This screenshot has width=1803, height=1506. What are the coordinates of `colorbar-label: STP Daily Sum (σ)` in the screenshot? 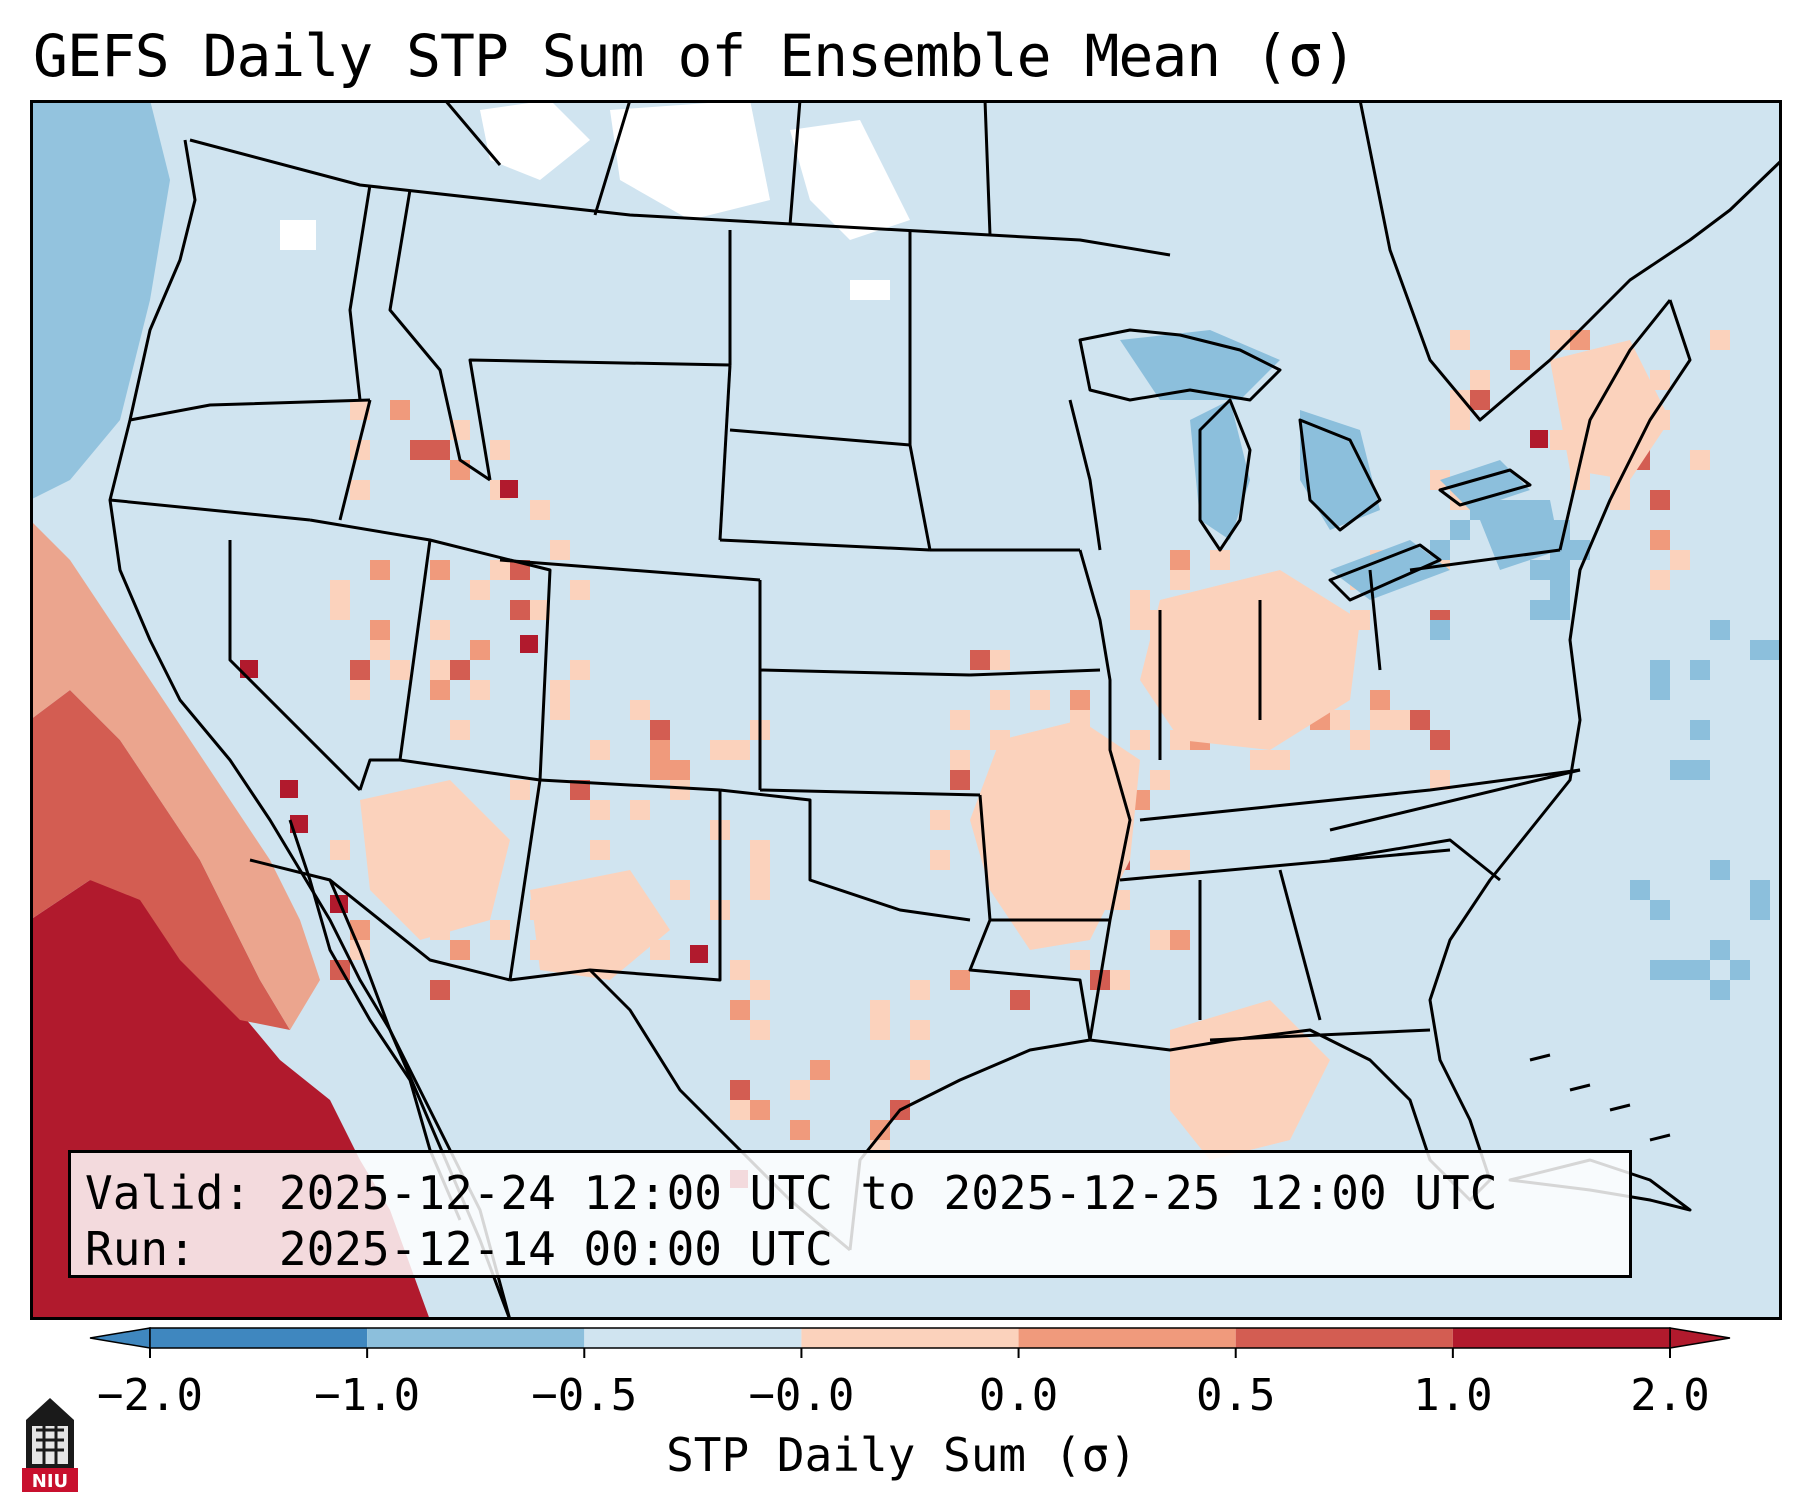 It's located at (901, 1455).